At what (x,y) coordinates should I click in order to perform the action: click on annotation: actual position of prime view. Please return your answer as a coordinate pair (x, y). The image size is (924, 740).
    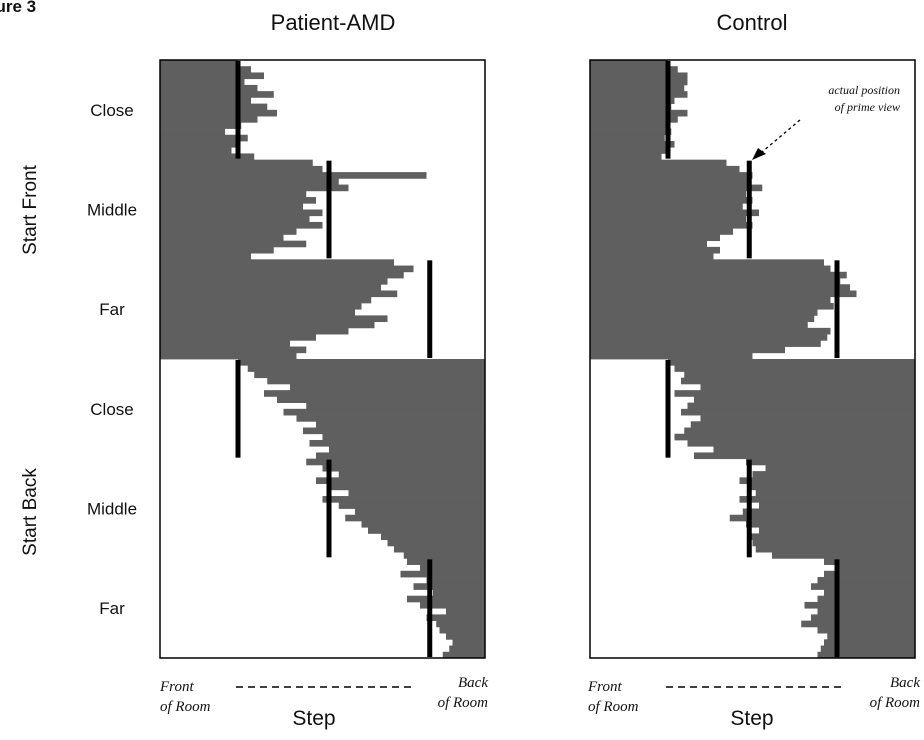
    Looking at the image, I should click on (826, 121).